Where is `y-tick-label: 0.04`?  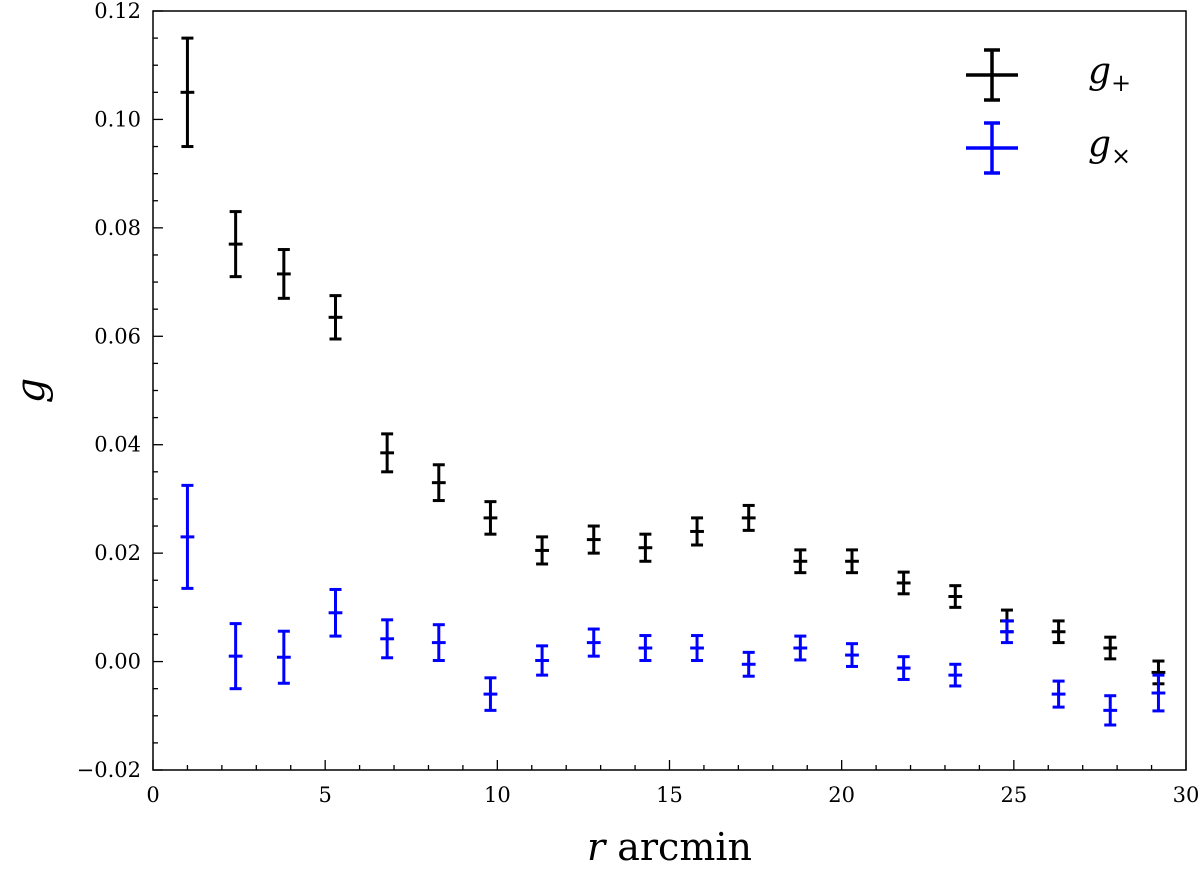 y-tick-label: 0.04 is located at coordinates (117, 445).